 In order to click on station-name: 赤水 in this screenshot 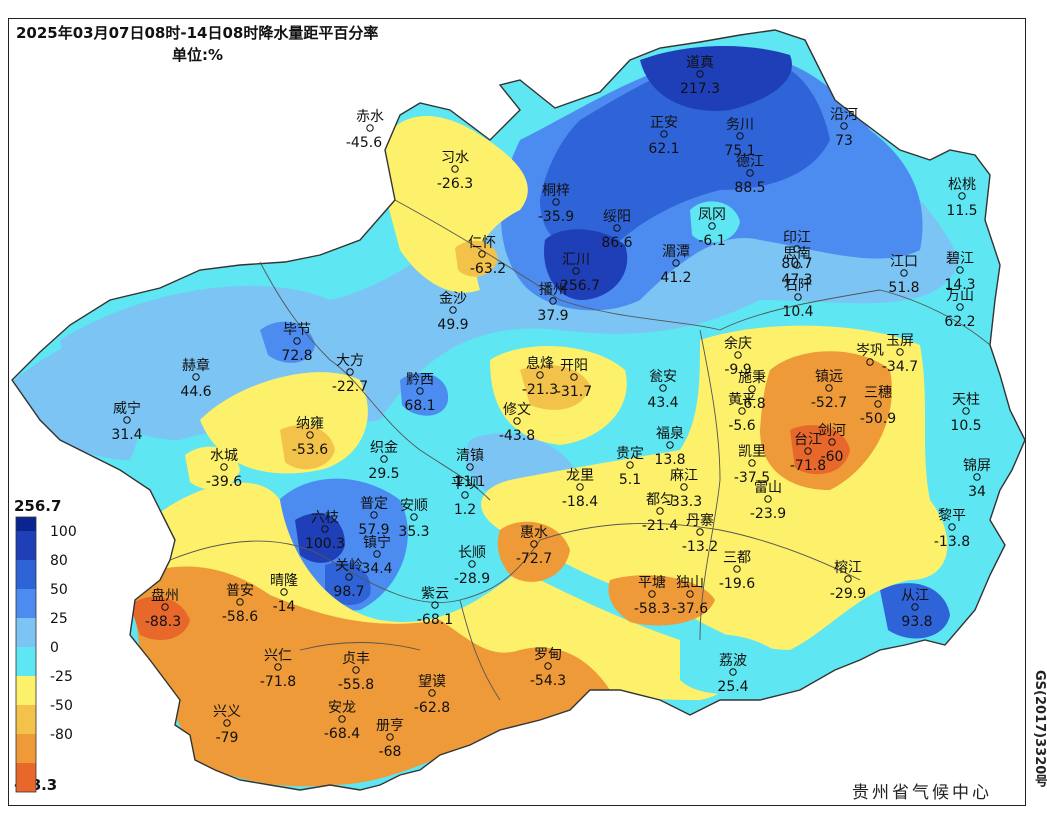, I will do `click(370, 117)`.